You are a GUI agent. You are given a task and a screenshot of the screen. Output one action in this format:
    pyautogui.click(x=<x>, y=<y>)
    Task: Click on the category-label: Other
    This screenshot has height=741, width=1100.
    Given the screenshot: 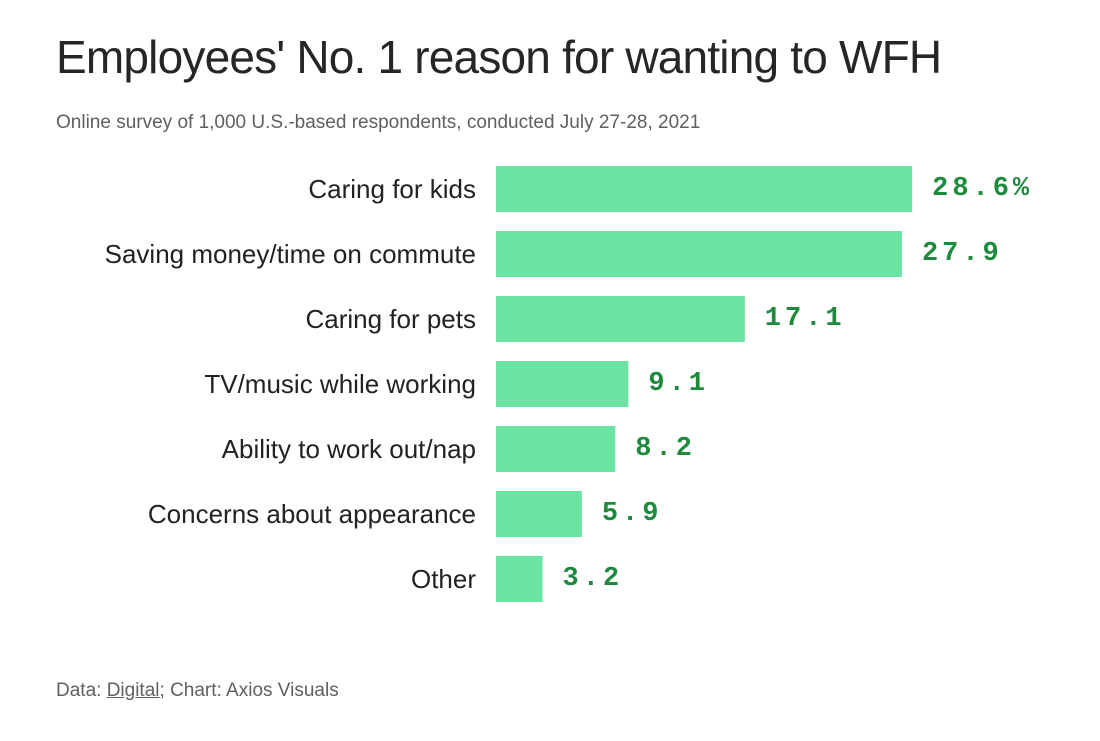 What is the action you would take?
    pyautogui.click(x=443, y=579)
    